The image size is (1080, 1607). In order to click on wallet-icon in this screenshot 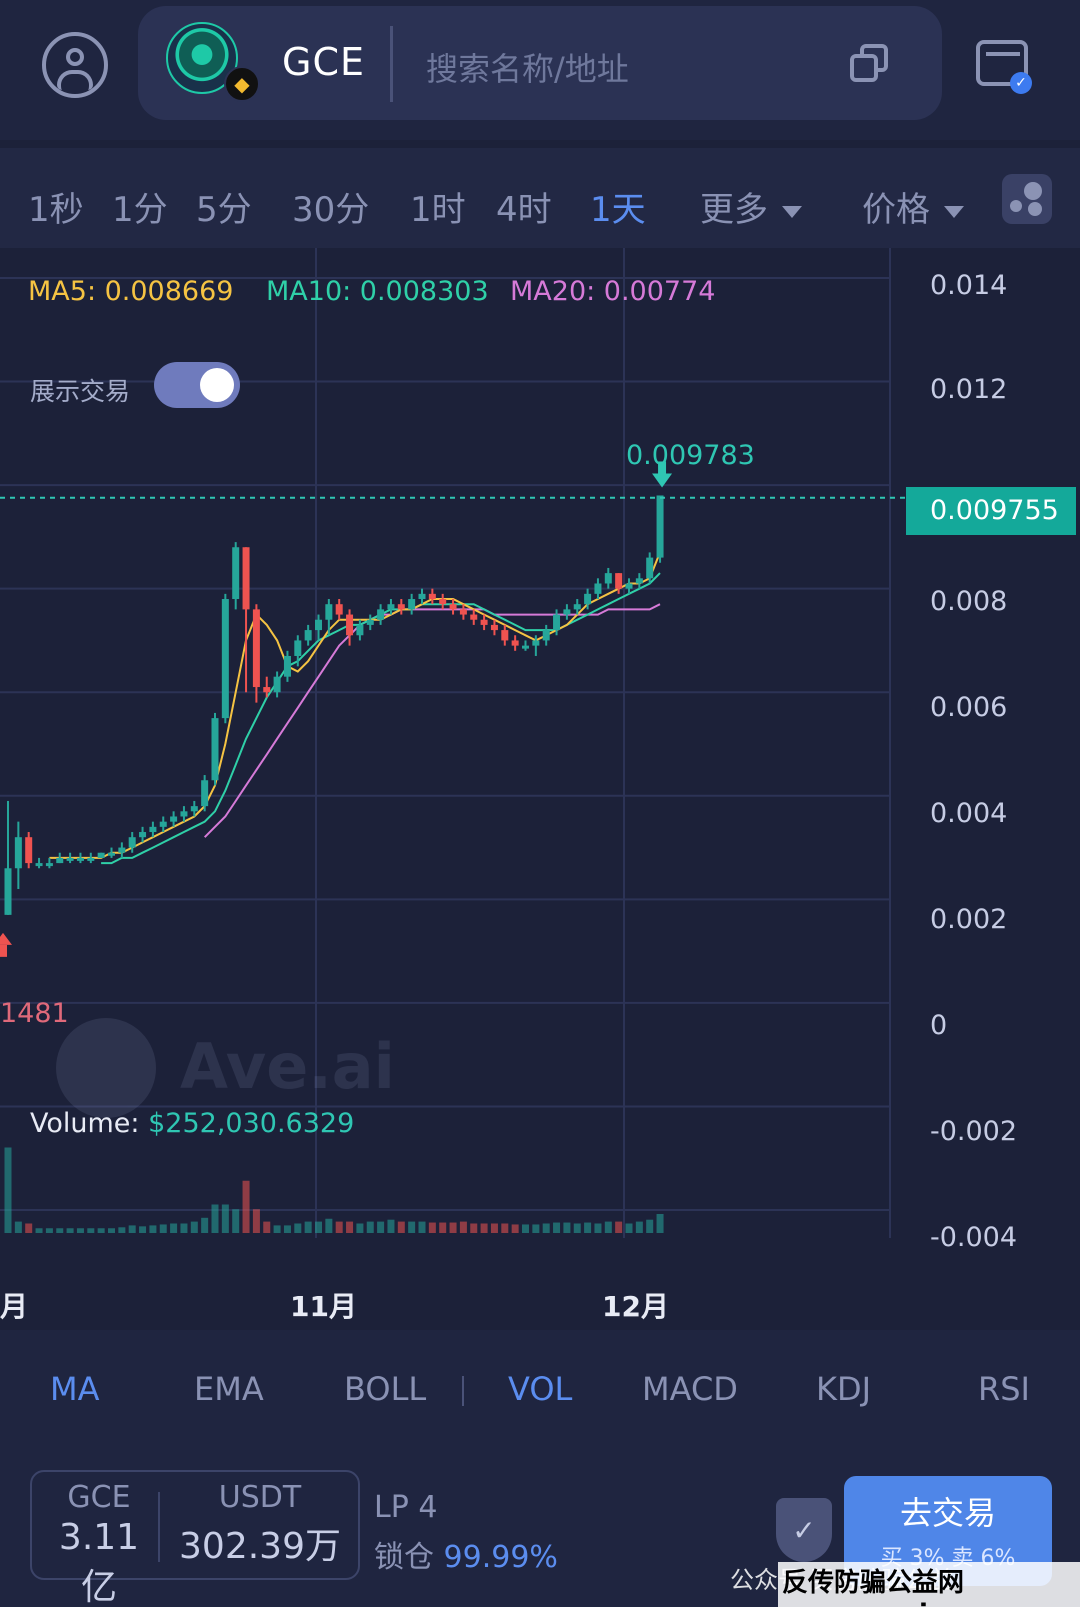, I will do `click(1002, 63)`.